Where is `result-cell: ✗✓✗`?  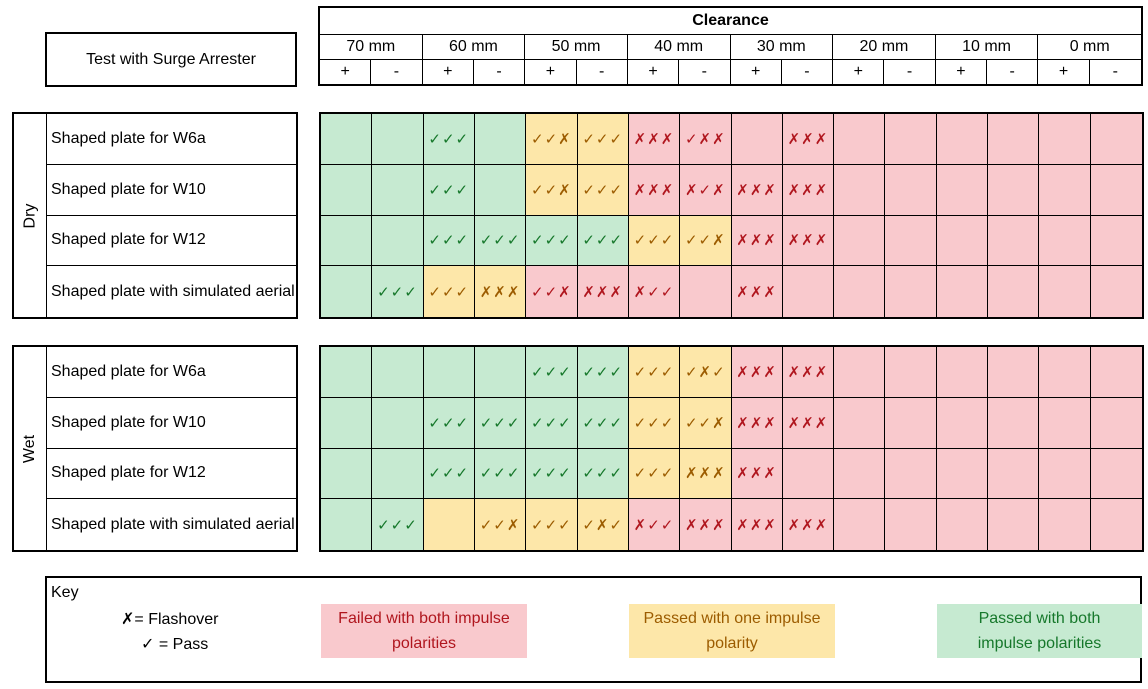 result-cell: ✗✓✗ is located at coordinates (706, 190).